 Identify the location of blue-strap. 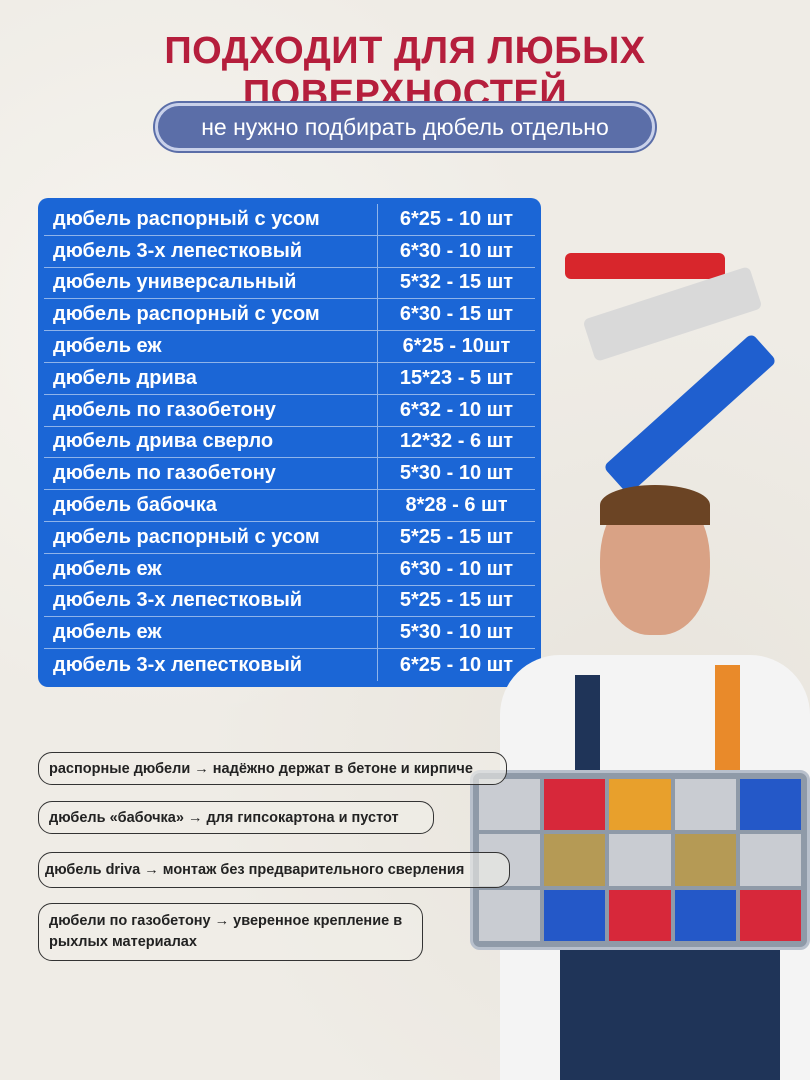
(587, 725).